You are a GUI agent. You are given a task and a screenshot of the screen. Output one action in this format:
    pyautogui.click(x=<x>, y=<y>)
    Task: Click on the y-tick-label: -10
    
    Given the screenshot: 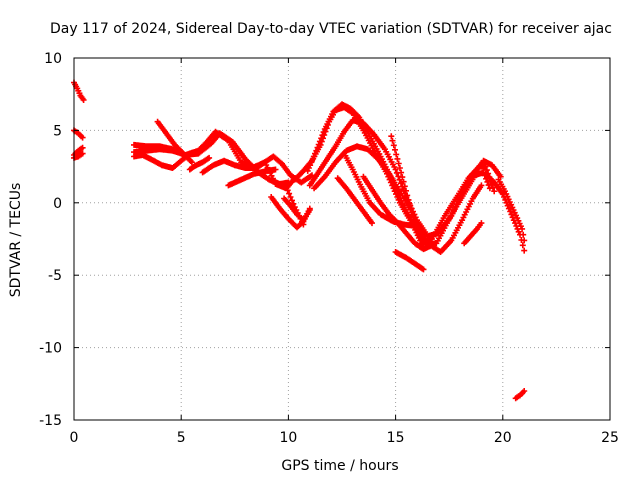 What is the action you would take?
    pyautogui.click(x=50, y=349)
    